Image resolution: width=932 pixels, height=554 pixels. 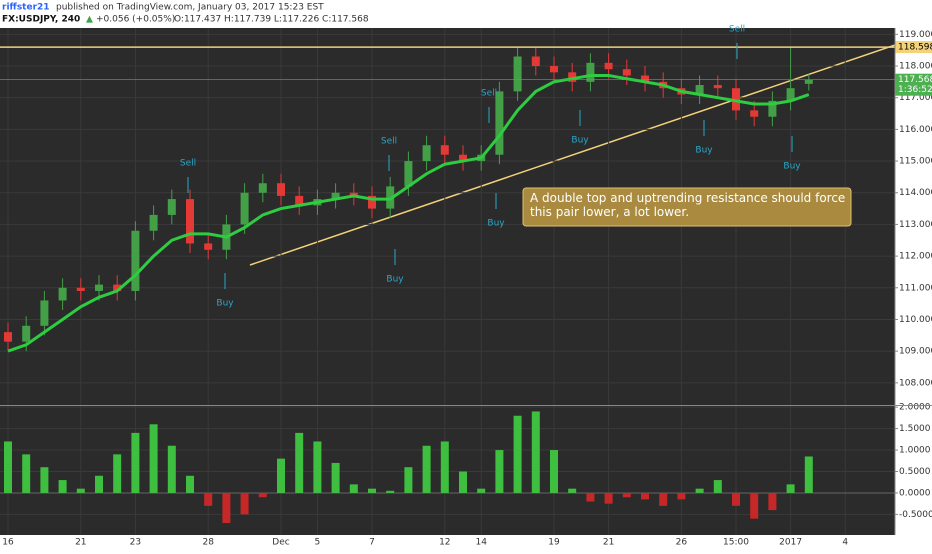 I want to click on last-price-label: 117.568, so click(x=915, y=80).